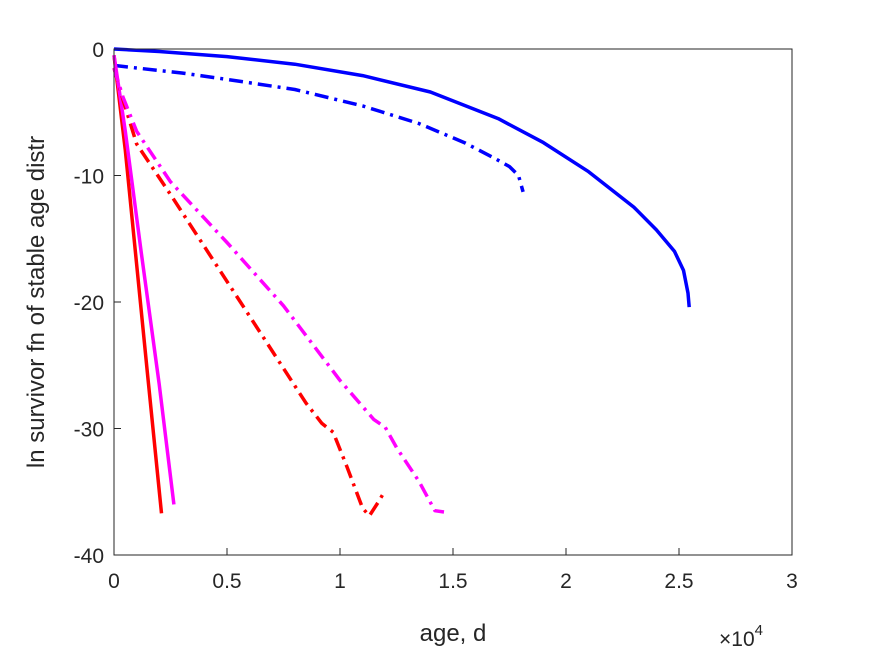 Image resolution: width=875 pixels, height=656 pixels. I want to click on y-tick-label: -40, so click(89, 556).